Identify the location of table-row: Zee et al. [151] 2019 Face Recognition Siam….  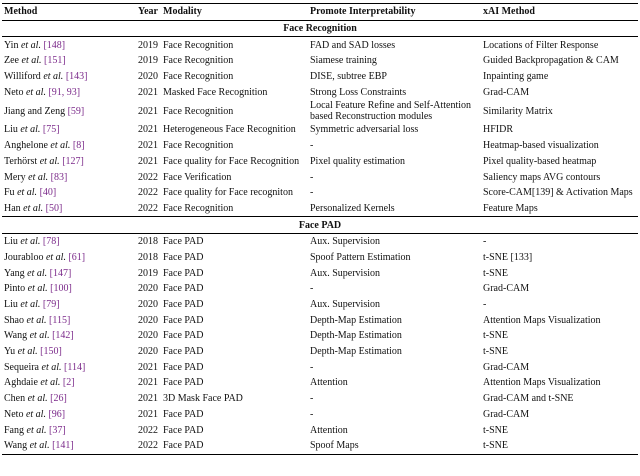
(320, 61).